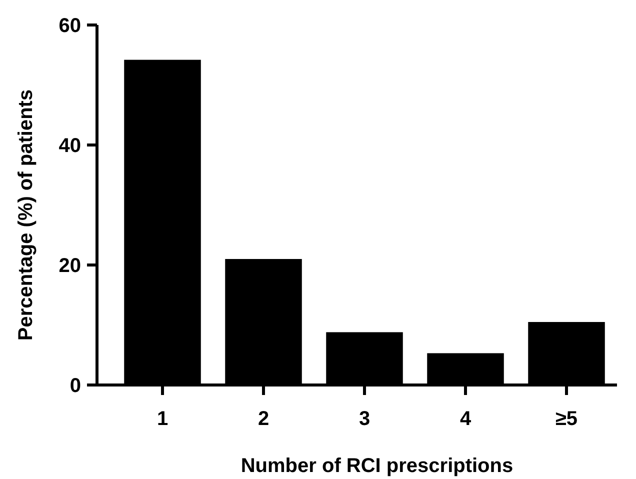  Describe the element at coordinates (264, 419) in the screenshot. I see `x-tick-label: 2` at that location.